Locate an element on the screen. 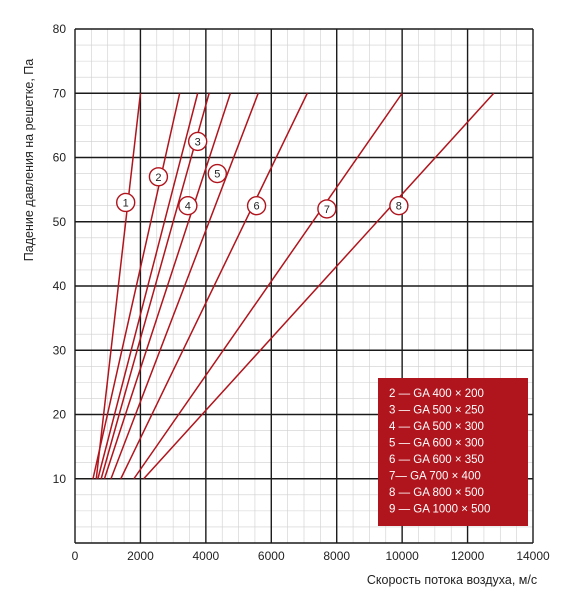 This screenshot has height=600, width=575. series-marker-label: 6 is located at coordinates (257, 207).